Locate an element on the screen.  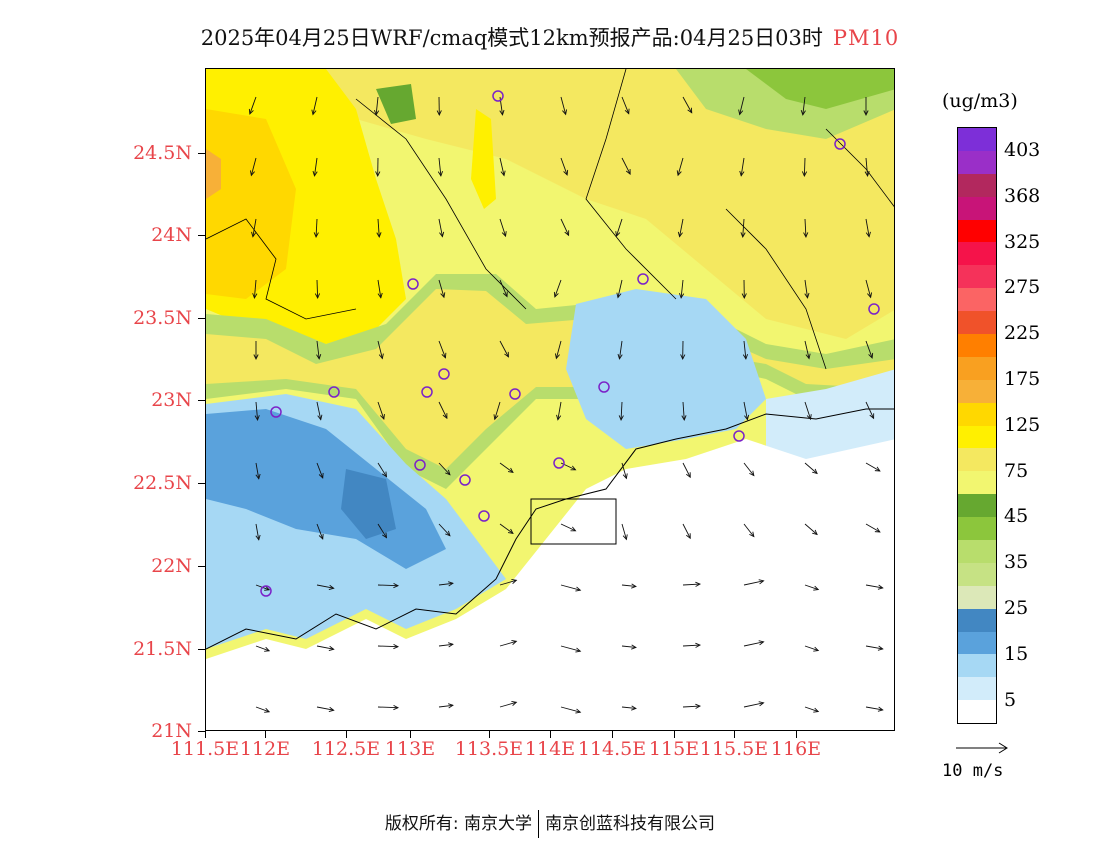
zone-blue-east is located at coordinates (666, 369).